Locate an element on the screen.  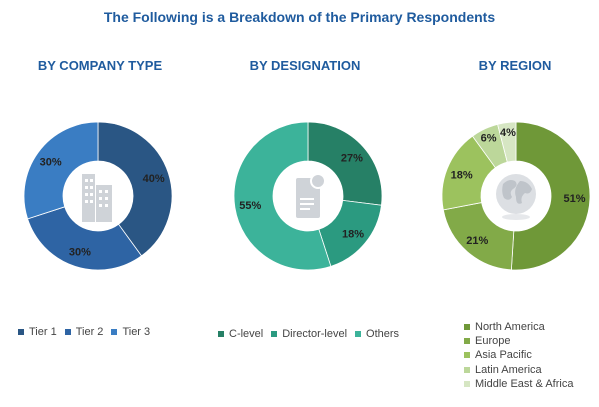
legend-item-europe: Europe is located at coordinates (518, 341).